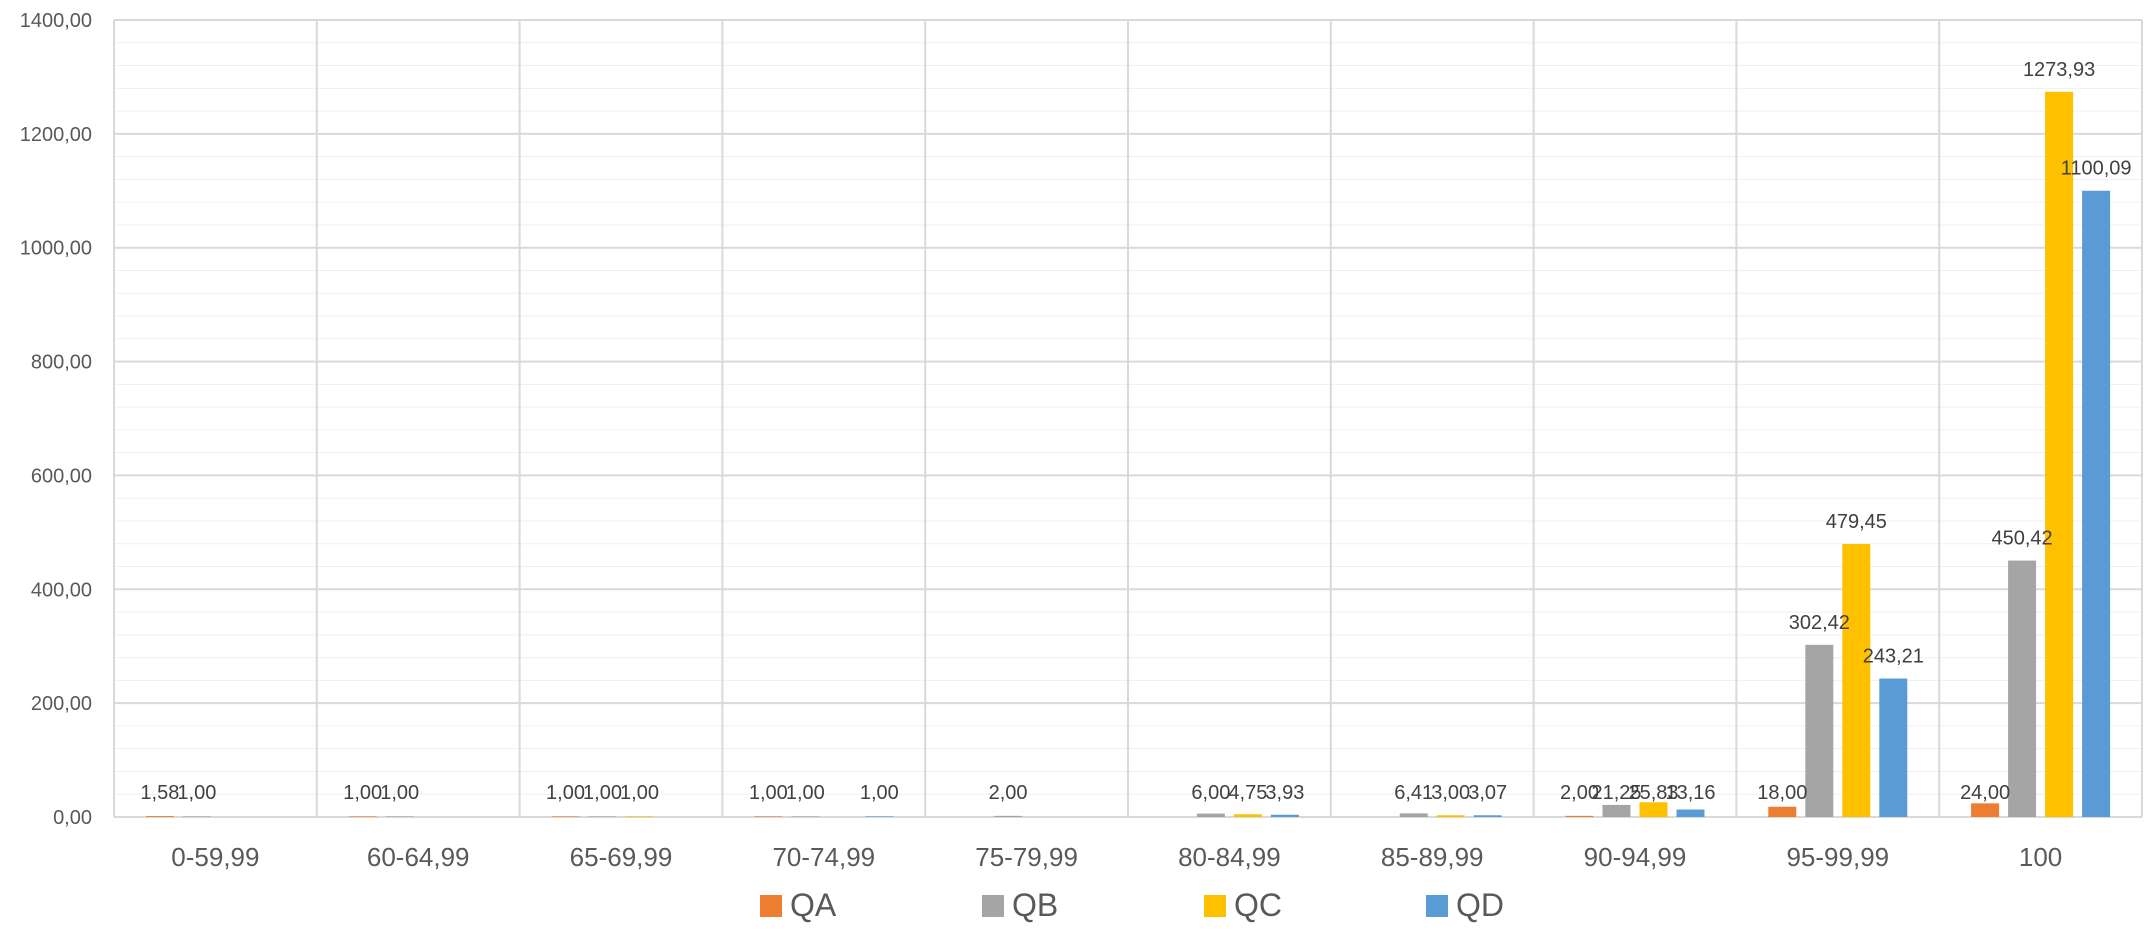 This screenshot has width=2154, height=946. Describe the element at coordinates (2040, 857) in the screenshot. I see `x-tick-label: 100` at that location.